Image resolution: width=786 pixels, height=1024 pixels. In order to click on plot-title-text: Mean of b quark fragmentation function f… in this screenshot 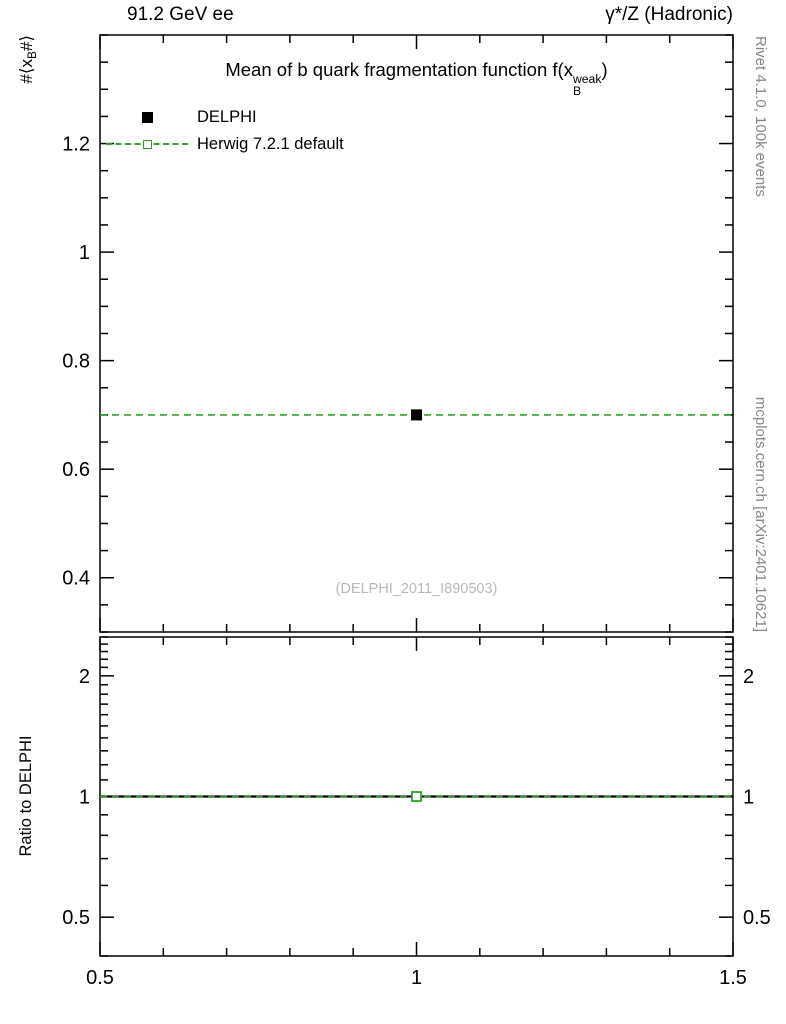, I will do `click(399, 69)`.